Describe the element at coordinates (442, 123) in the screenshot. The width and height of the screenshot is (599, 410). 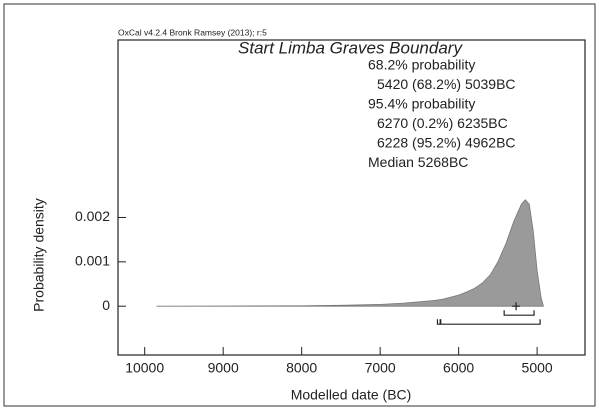
I see `range-label: 6270 (0.2%) 6235BC` at that location.